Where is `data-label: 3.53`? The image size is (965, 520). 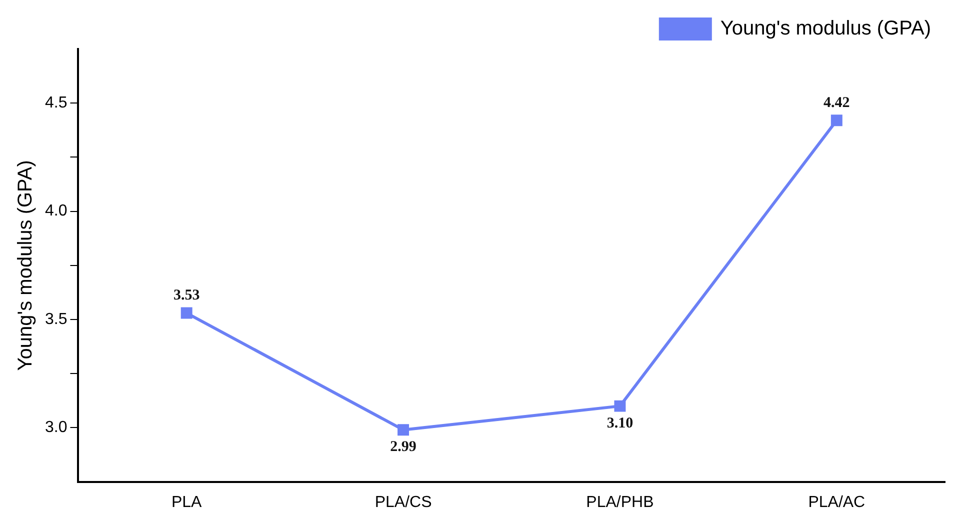
data-label: 3.53 is located at coordinates (186, 295).